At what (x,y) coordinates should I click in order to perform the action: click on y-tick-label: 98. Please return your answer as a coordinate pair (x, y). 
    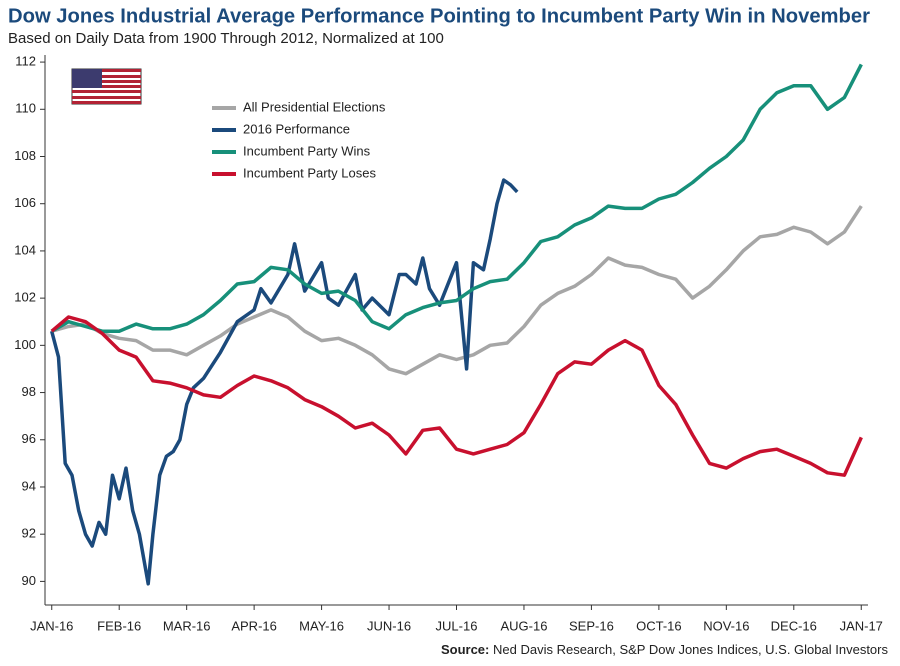
    Looking at the image, I should click on (29, 391).